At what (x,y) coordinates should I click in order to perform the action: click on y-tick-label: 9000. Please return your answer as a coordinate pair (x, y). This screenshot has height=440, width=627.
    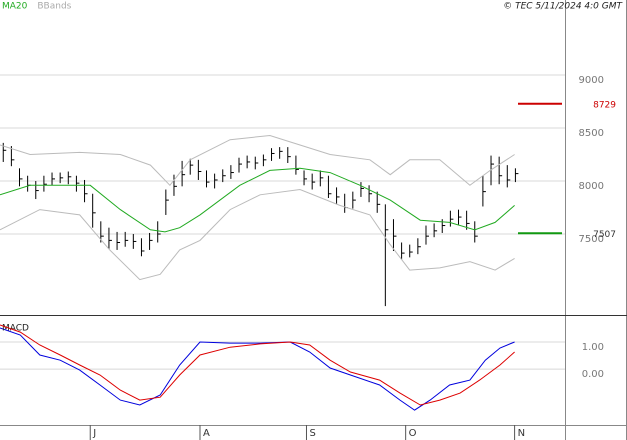
    Looking at the image, I should click on (591, 80).